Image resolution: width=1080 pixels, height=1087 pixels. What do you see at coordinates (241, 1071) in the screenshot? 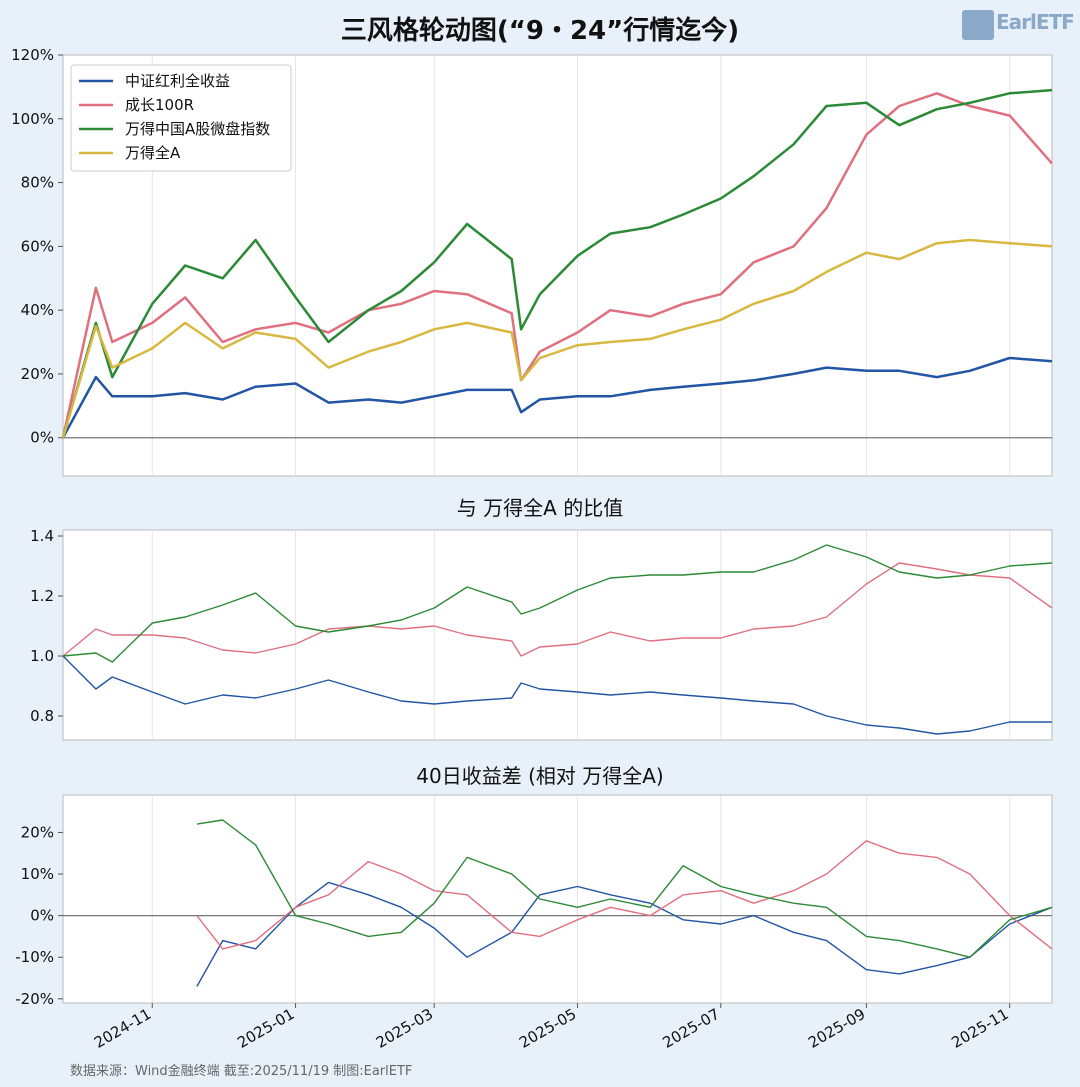
I see `data-source-note: 数据来源：Wind金融终端 截至:2025/11/19 制图:EarlETF` at bounding box center [241, 1071].